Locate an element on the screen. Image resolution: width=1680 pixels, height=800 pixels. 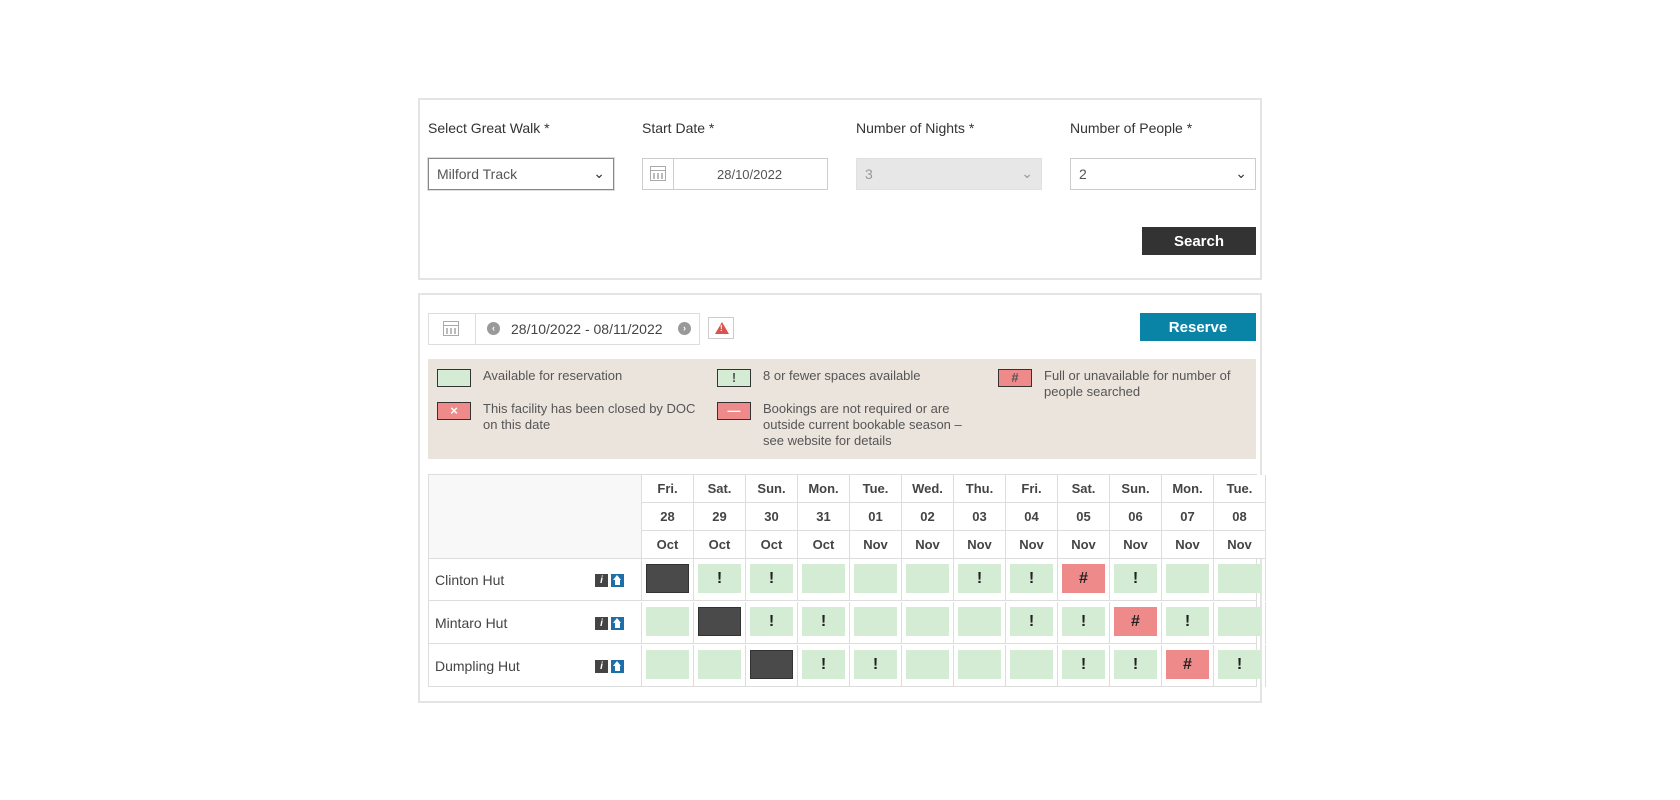
day-header-day: 02 is located at coordinates (927, 517).